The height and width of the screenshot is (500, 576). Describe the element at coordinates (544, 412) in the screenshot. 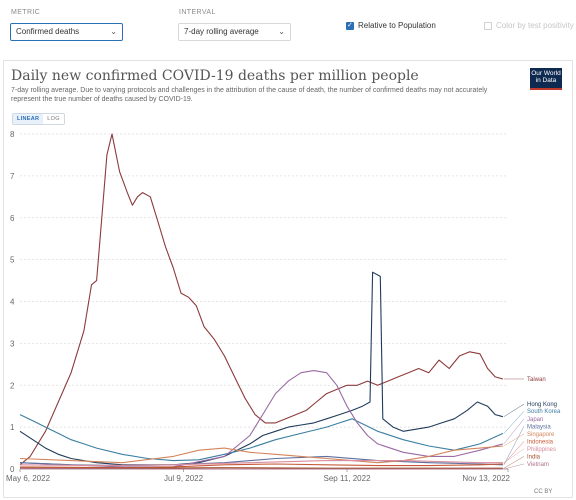

I see `series-label: South Korea` at that location.